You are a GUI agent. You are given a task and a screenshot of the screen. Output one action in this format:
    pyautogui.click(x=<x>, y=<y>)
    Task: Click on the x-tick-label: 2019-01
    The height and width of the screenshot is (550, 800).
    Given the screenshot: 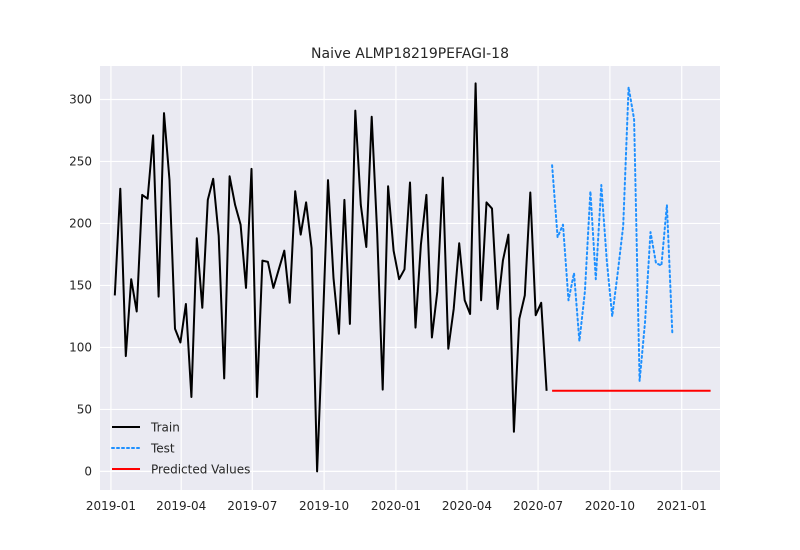 What is the action you would take?
    pyautogui.click(x=111, y=506)
    